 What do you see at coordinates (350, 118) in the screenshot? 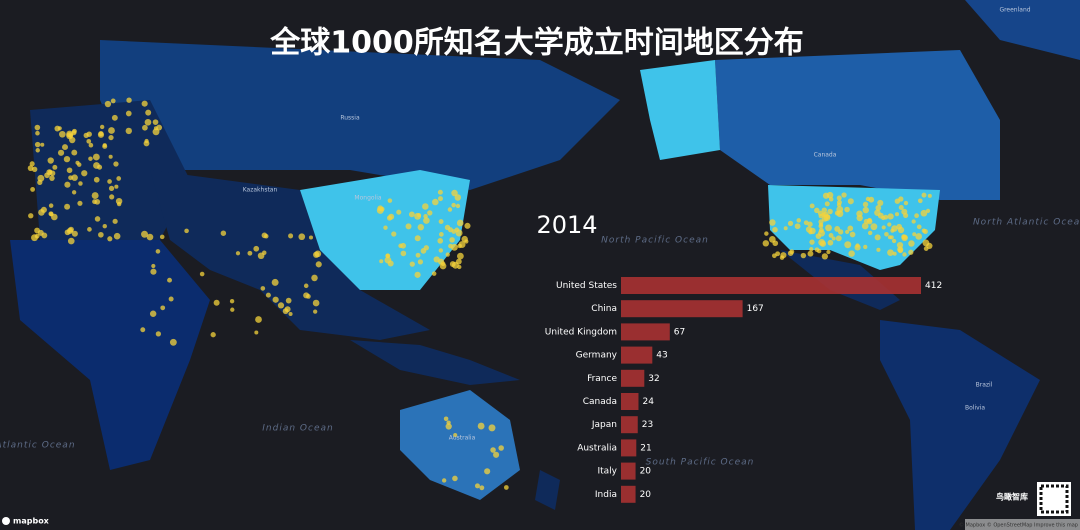
I see `country-label: Russia` at bounding box center [350, 118].